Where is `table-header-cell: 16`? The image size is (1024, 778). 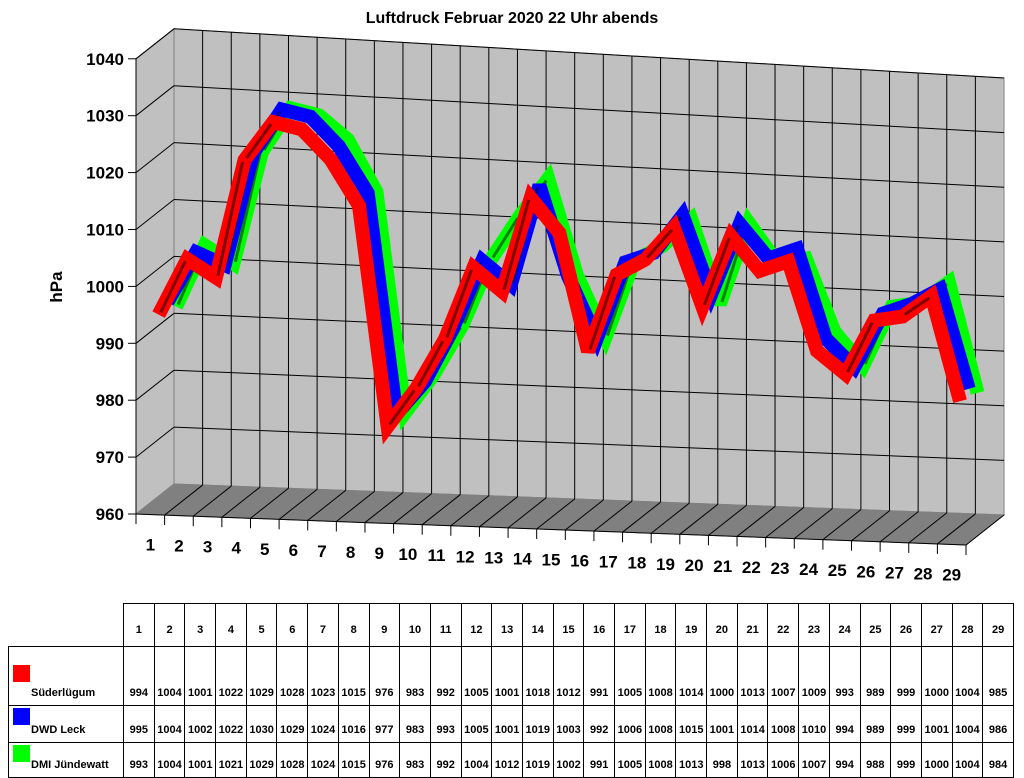 table-header-cell: 16 is located at coordinates (599, 625).